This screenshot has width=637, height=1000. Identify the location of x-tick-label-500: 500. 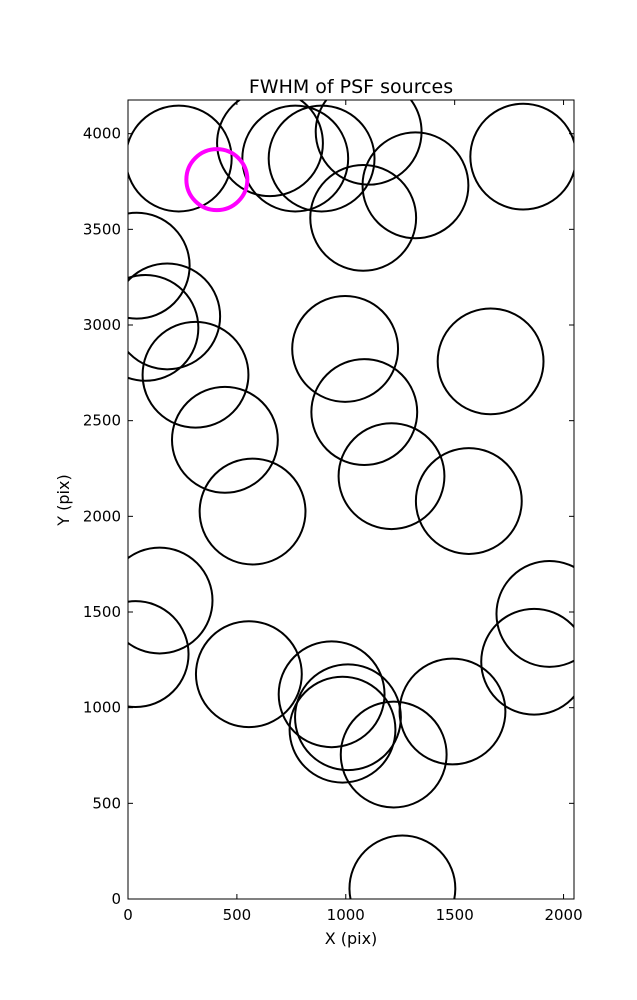
(237, 915).